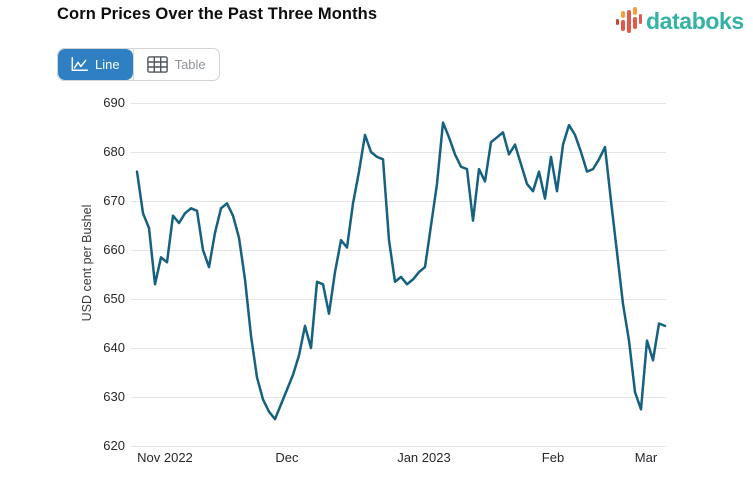 The width and height of the screenshot is (753, 498). What do you see at coordinates (646, 457) in the screenshot?
I see `x-tick-label: Mar` at bounding box center [646, 457].